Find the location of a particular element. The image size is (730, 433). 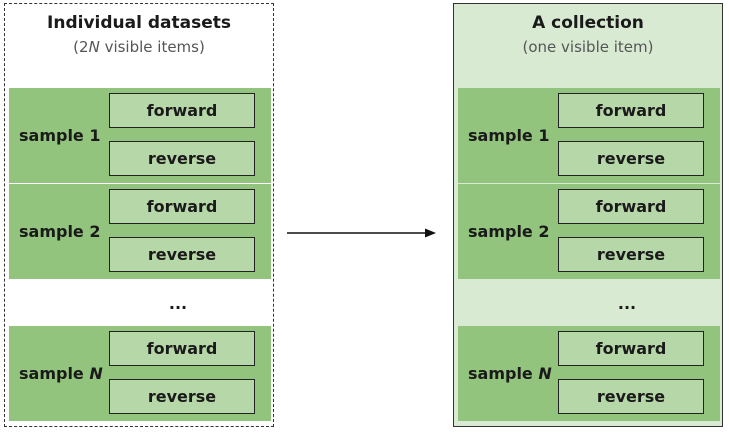

arrow-right-icon is located at coordinates (361, 233).